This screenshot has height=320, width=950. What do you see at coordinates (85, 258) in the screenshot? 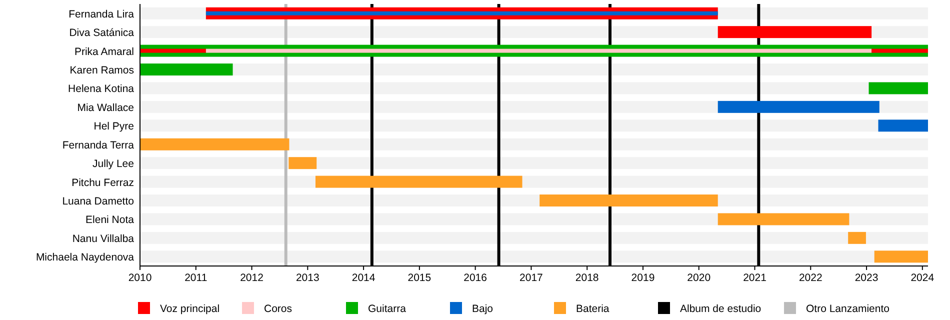
I see `y-tick-label: Michaela Naydenova` at bounding box center [85, 258].